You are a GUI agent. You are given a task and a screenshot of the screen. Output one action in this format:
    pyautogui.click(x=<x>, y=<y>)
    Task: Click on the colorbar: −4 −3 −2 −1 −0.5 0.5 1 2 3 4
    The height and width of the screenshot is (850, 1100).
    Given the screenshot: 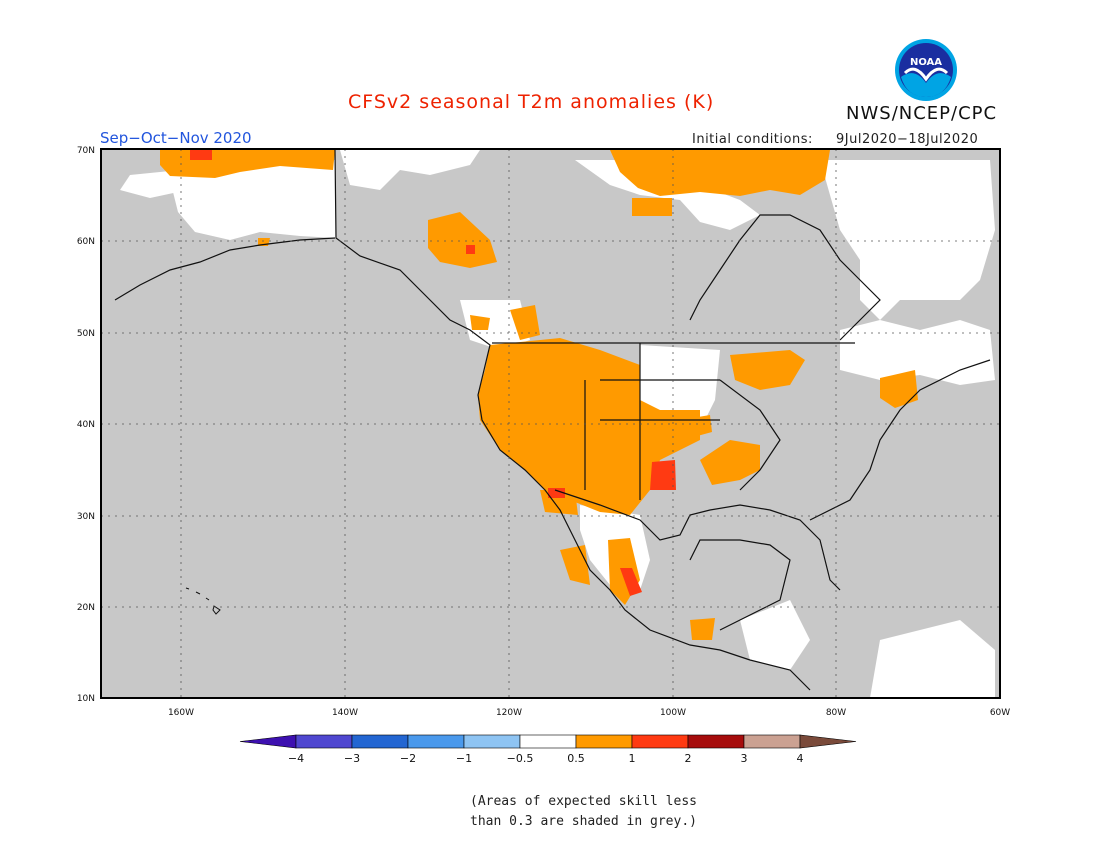 What is the action you would take?
    pyautogui.click(x=548, y=749)
    